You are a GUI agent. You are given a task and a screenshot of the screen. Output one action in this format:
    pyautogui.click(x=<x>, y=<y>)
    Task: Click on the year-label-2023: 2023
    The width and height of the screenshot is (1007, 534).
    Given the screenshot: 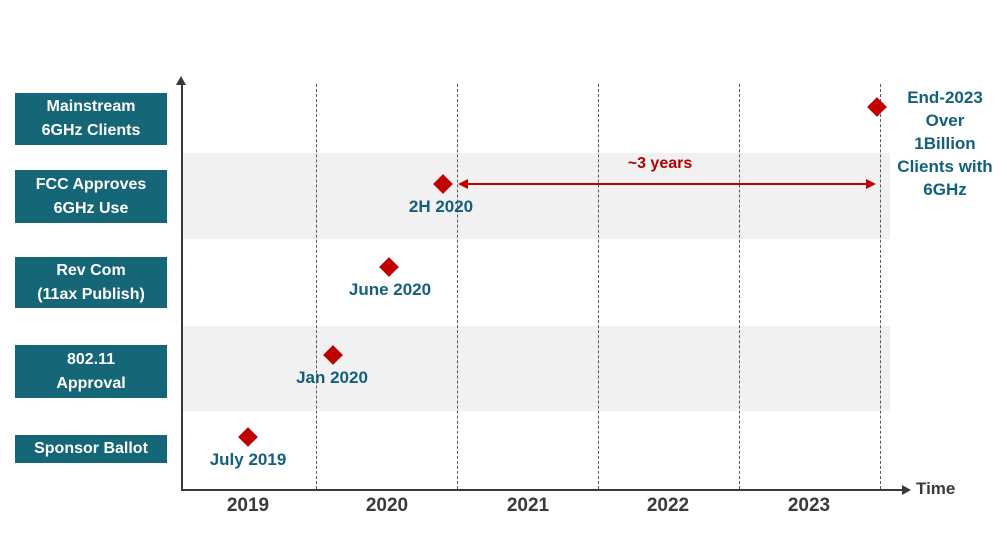 What is the action you would take?
    pyautogui.click(x=809, y=505)
    